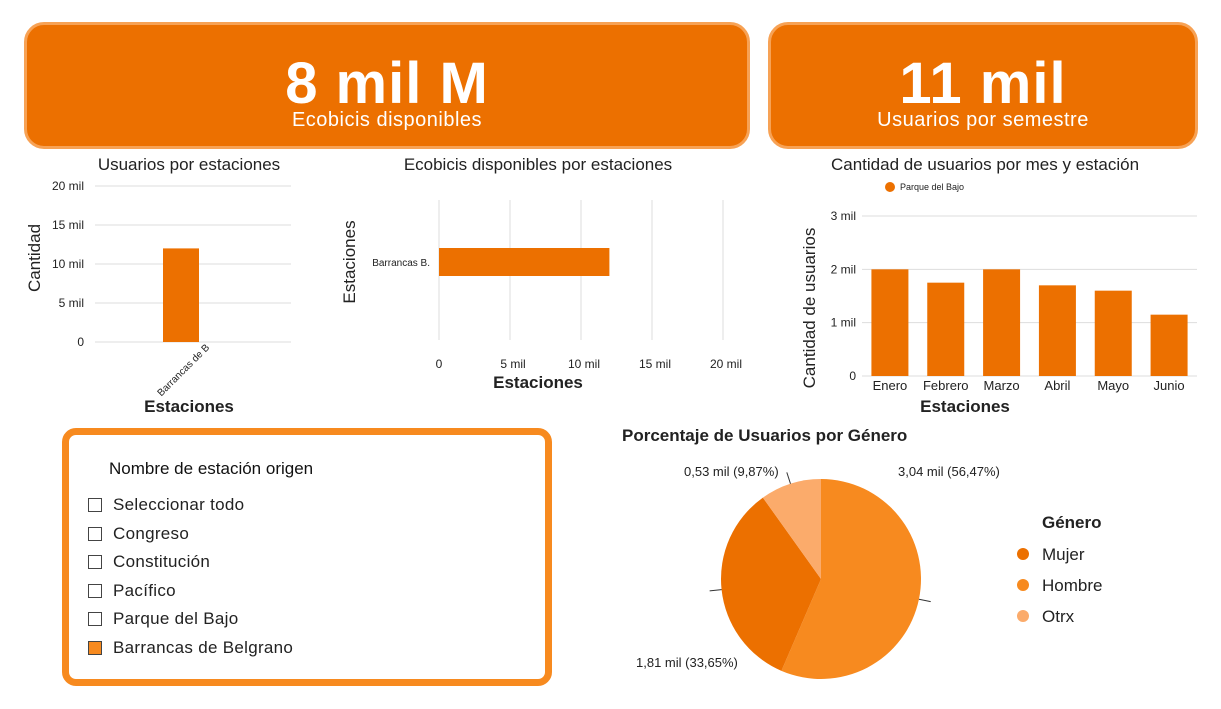 This screenshot has height=709, width=1221. Describe the element at coordinates (1113, 385) in the screenshot. I see `x-tick-label: Mayo` at that location.